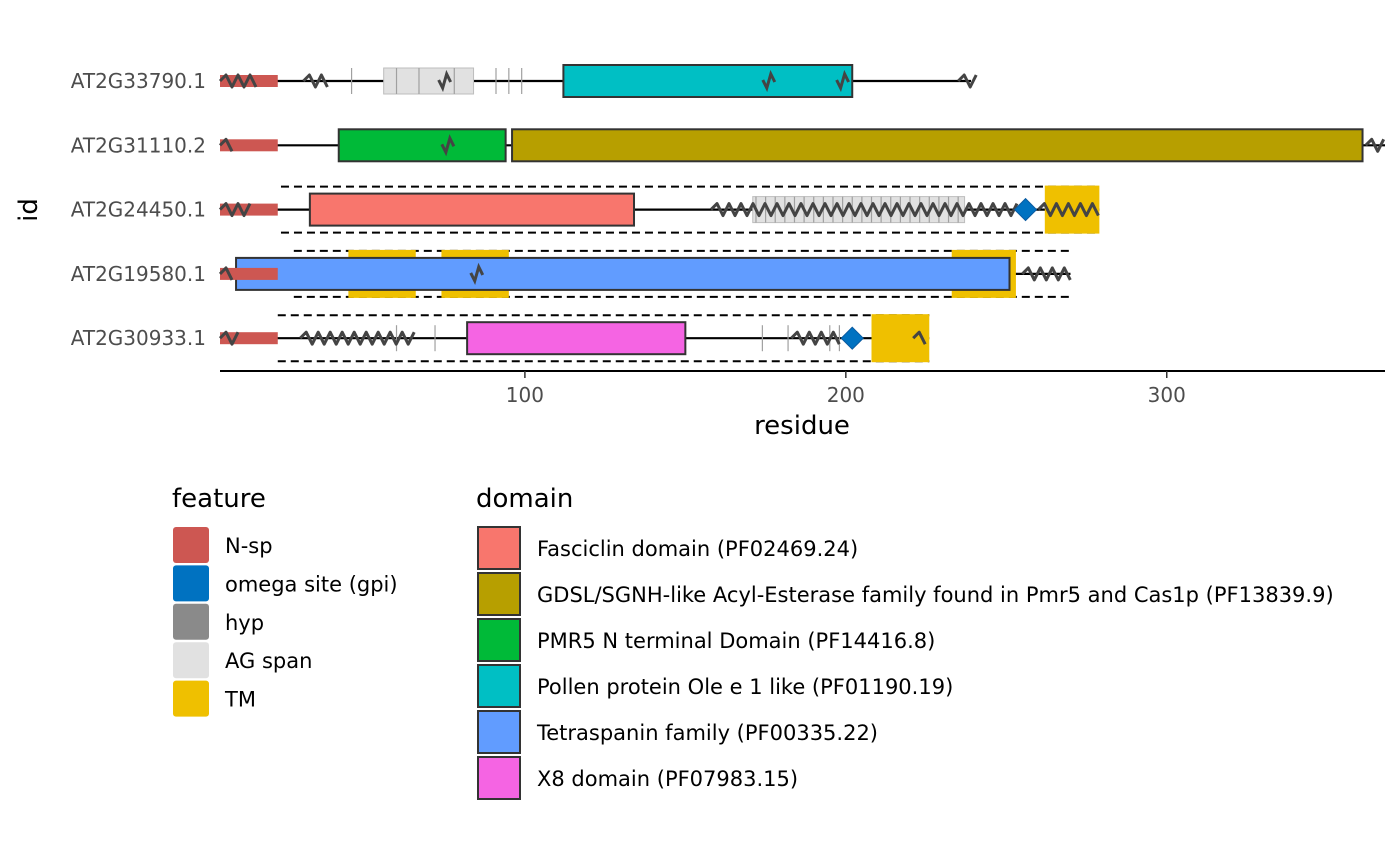  I want to click on legend-feature-label: N-sp, so click(249, 546).